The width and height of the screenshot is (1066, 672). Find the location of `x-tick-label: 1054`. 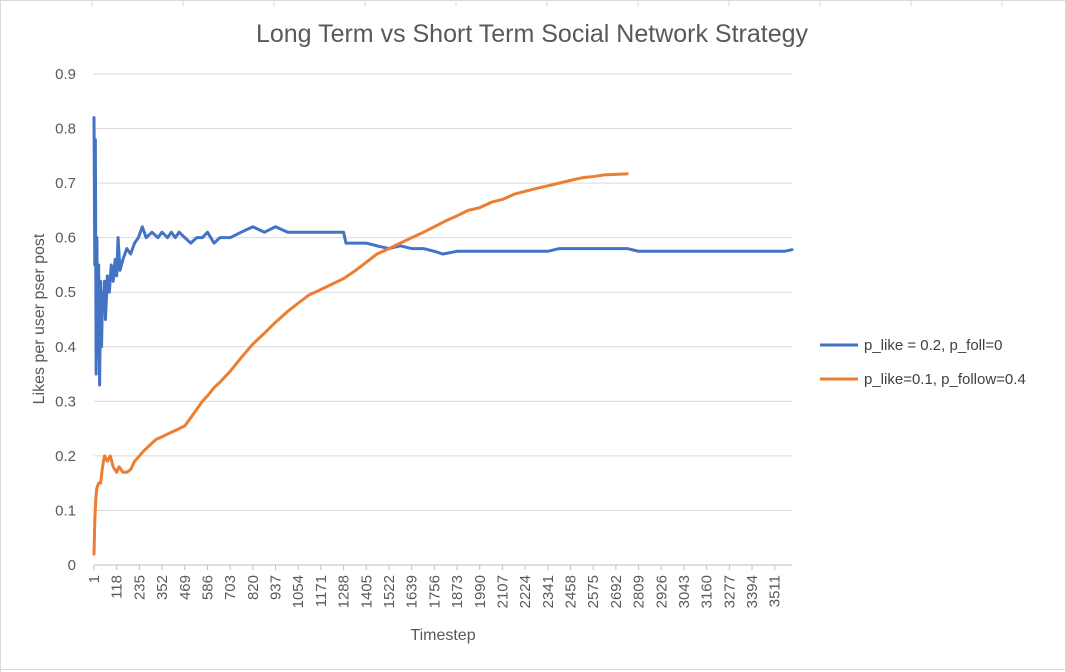

x-tick-label: 1054 is located at coordinates (298, 591).